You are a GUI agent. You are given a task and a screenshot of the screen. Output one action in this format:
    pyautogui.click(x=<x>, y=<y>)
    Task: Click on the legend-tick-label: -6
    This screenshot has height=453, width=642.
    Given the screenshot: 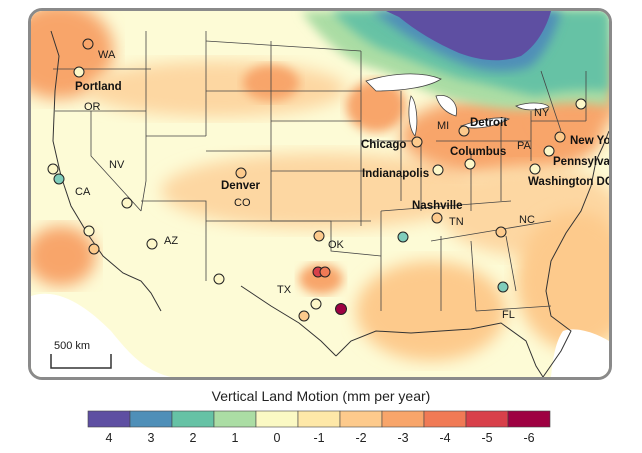 What is the action you would take?
    pyautogui.click(x=528, y=438)
    